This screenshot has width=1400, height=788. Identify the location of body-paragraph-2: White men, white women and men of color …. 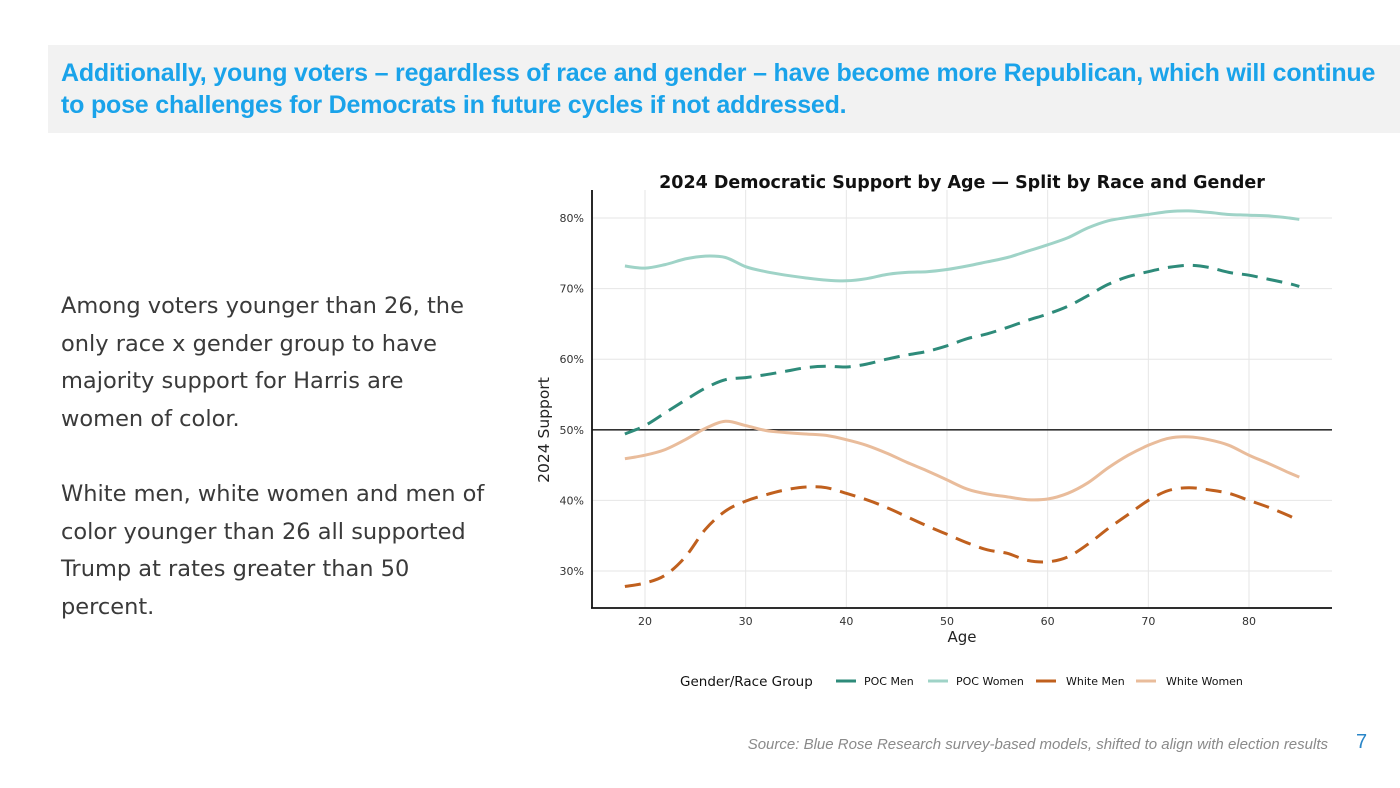
(273, 550).